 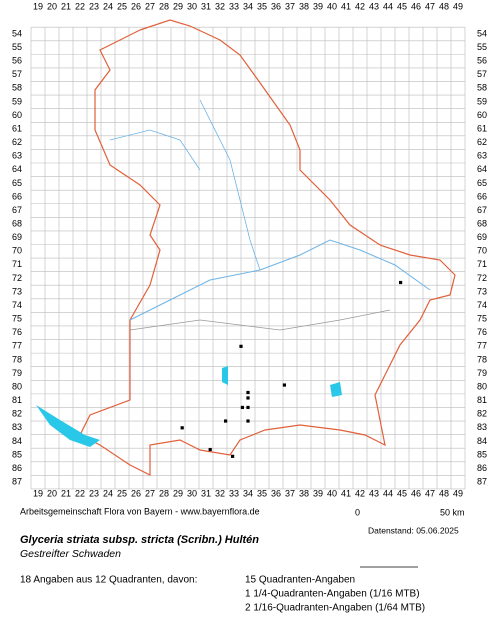 I want to click on column-label: 28, so click(x=164, y=6).